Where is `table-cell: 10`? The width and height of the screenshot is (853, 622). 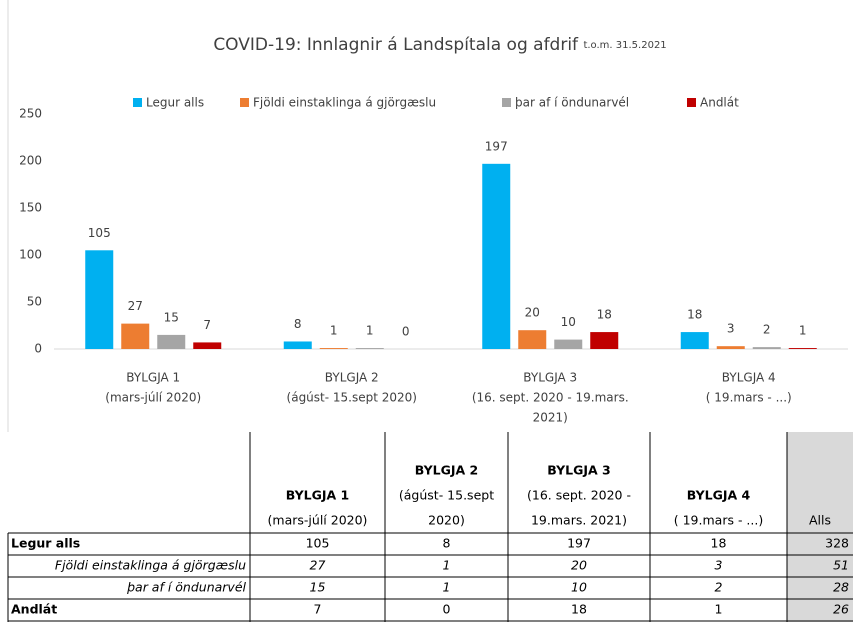 table-cell: 10 is located at coordinates (579, 587).